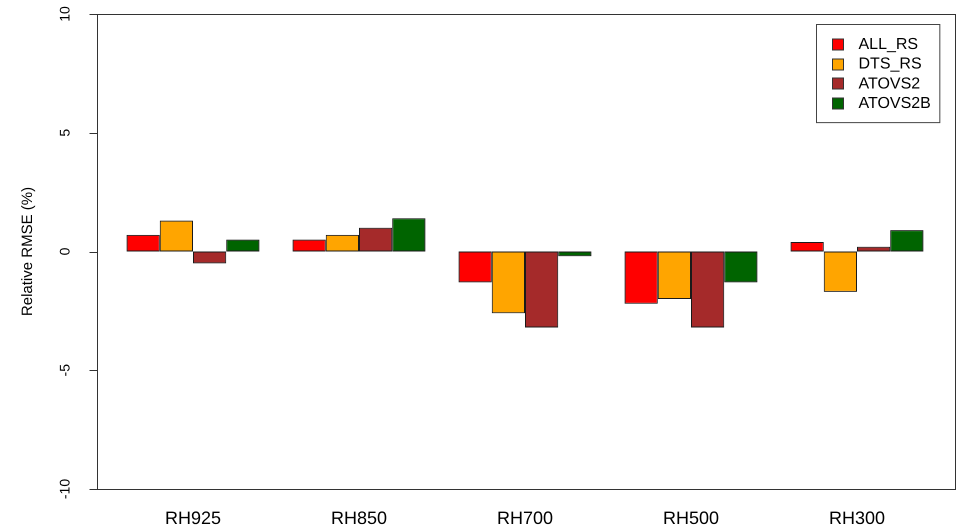  I want to click on legend-label: ATOVS2B, so click(894, 103).